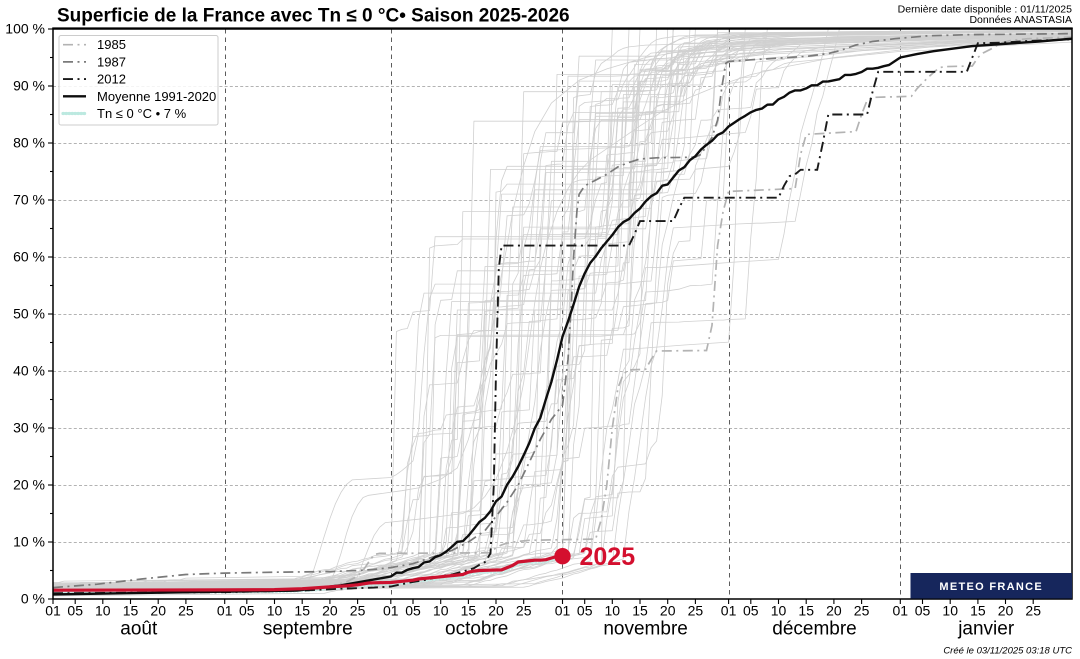 The height and width of the screenshot is (659, 1080). Describe the element at coordinates (1020, 20) in the screenshot. I see `svg-text: Données ANASTASIA` at that location.